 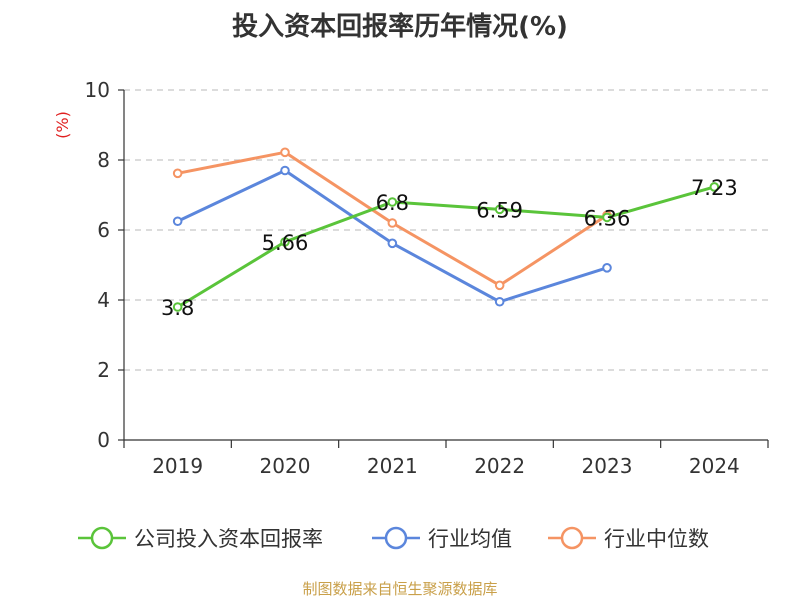 What do you see at coordinates (400, 27) in the screenshot?
I see `chart-title: 投入资本回报率历年情况(%)` at bounding box center [400, 27].